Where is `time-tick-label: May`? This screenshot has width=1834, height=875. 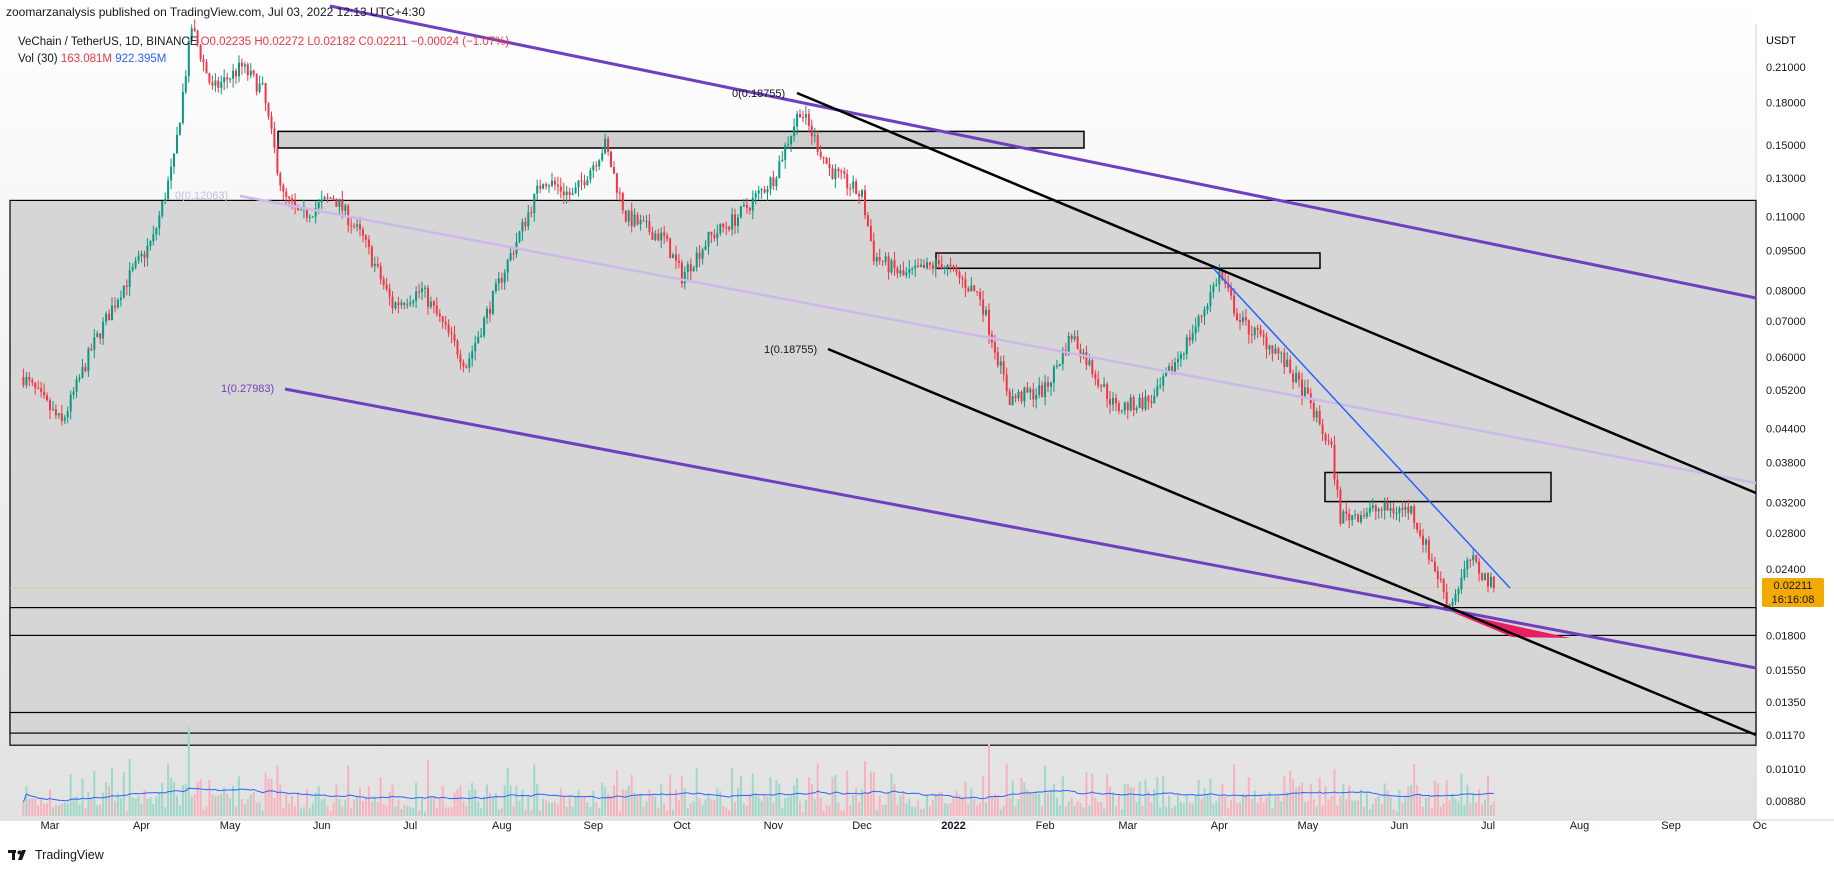 time-tick-label: May is located at coordinates (230, 826).